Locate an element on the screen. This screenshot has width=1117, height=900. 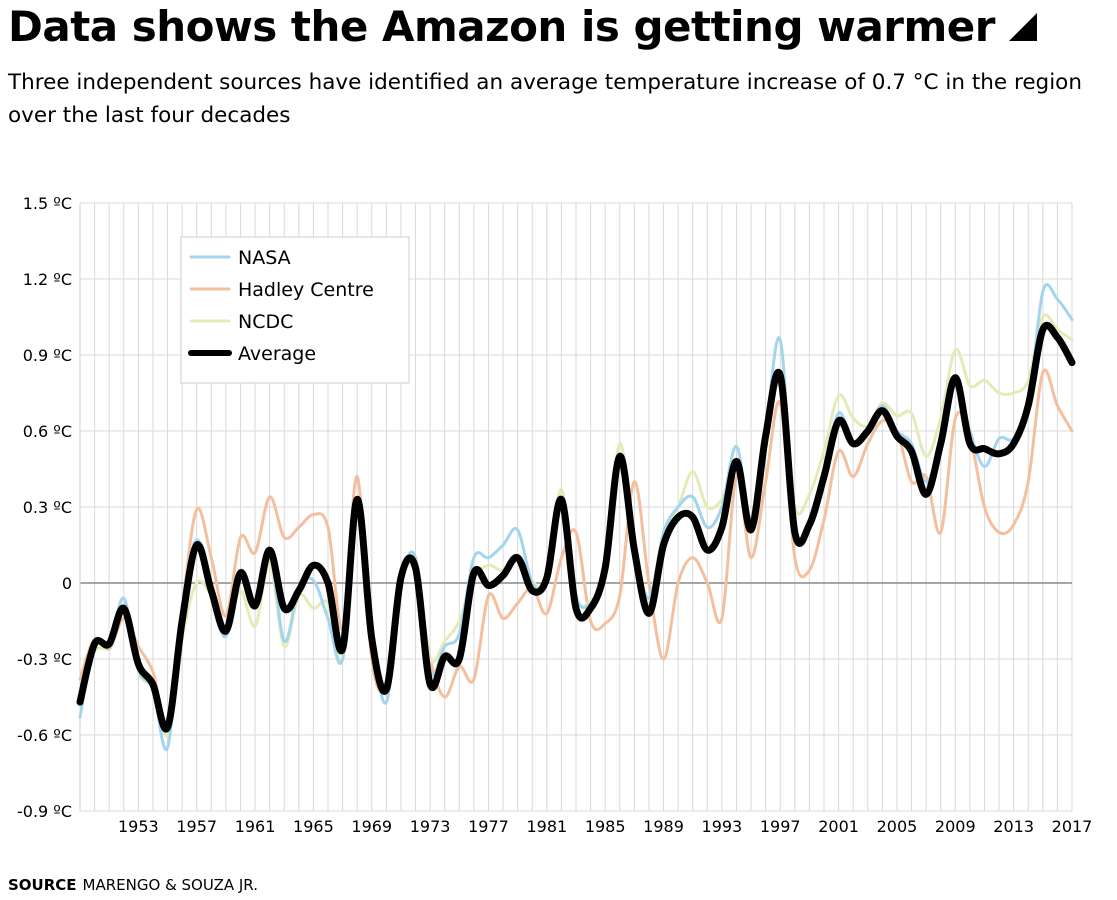
legend-label-nasa: NASA is located at coordinates (264, 258).